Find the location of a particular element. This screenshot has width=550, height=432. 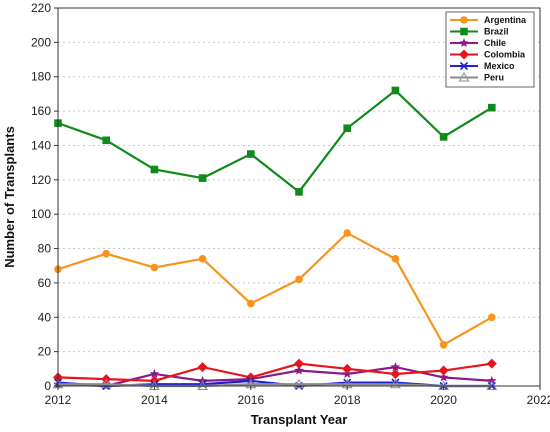

legend-entry-colombia: Colombia is located at coordinates (488, 54).